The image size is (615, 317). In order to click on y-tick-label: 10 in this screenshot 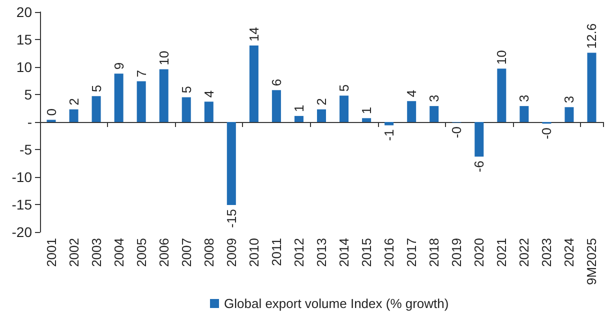, I will do `click(24, 67)`.